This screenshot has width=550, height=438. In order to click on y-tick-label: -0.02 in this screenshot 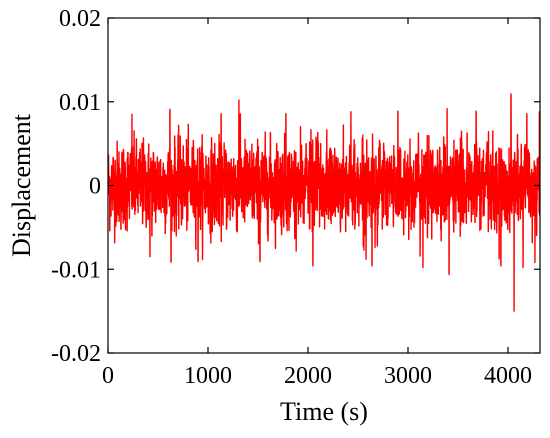, I will do `click(76, 354)`.